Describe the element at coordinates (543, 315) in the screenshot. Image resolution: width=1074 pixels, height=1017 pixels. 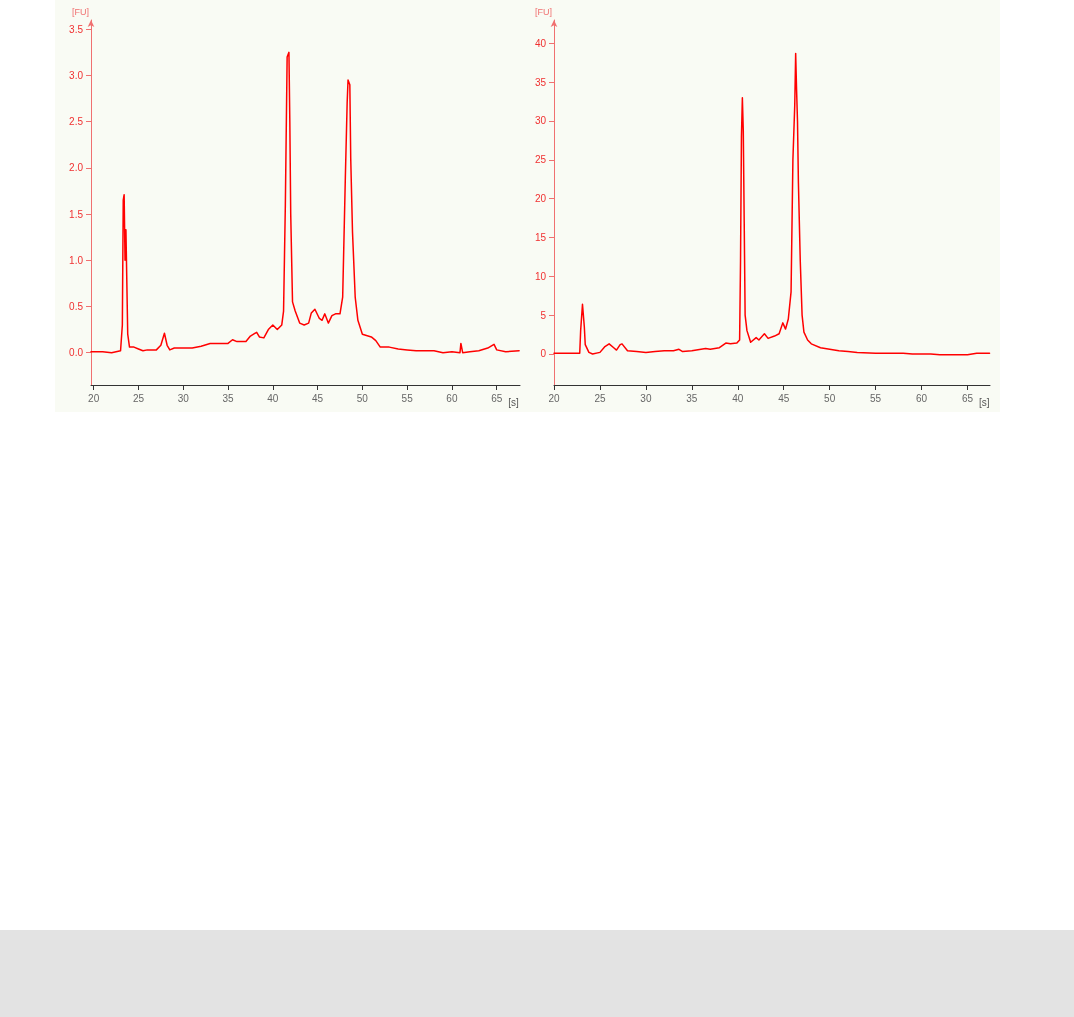
I see `y-tick-label: 5` at that location.